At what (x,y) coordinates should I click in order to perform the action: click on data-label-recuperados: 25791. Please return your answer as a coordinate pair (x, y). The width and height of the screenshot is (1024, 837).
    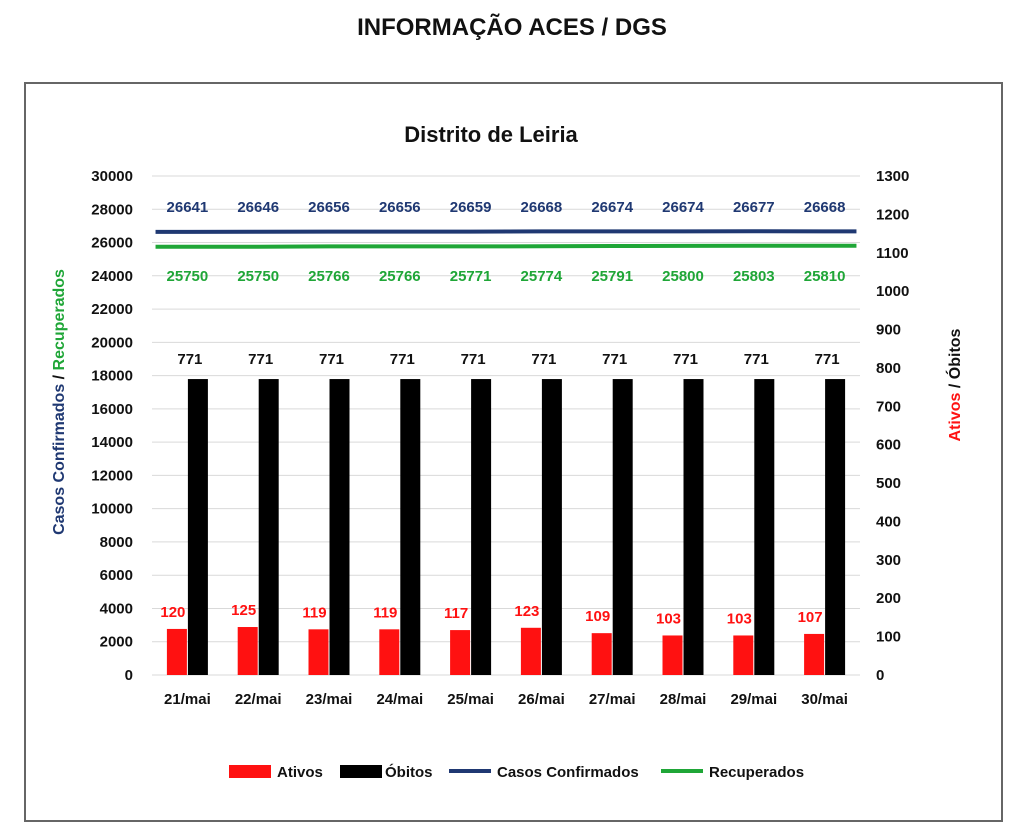
    Looking at the image, I should click on (612, 276).